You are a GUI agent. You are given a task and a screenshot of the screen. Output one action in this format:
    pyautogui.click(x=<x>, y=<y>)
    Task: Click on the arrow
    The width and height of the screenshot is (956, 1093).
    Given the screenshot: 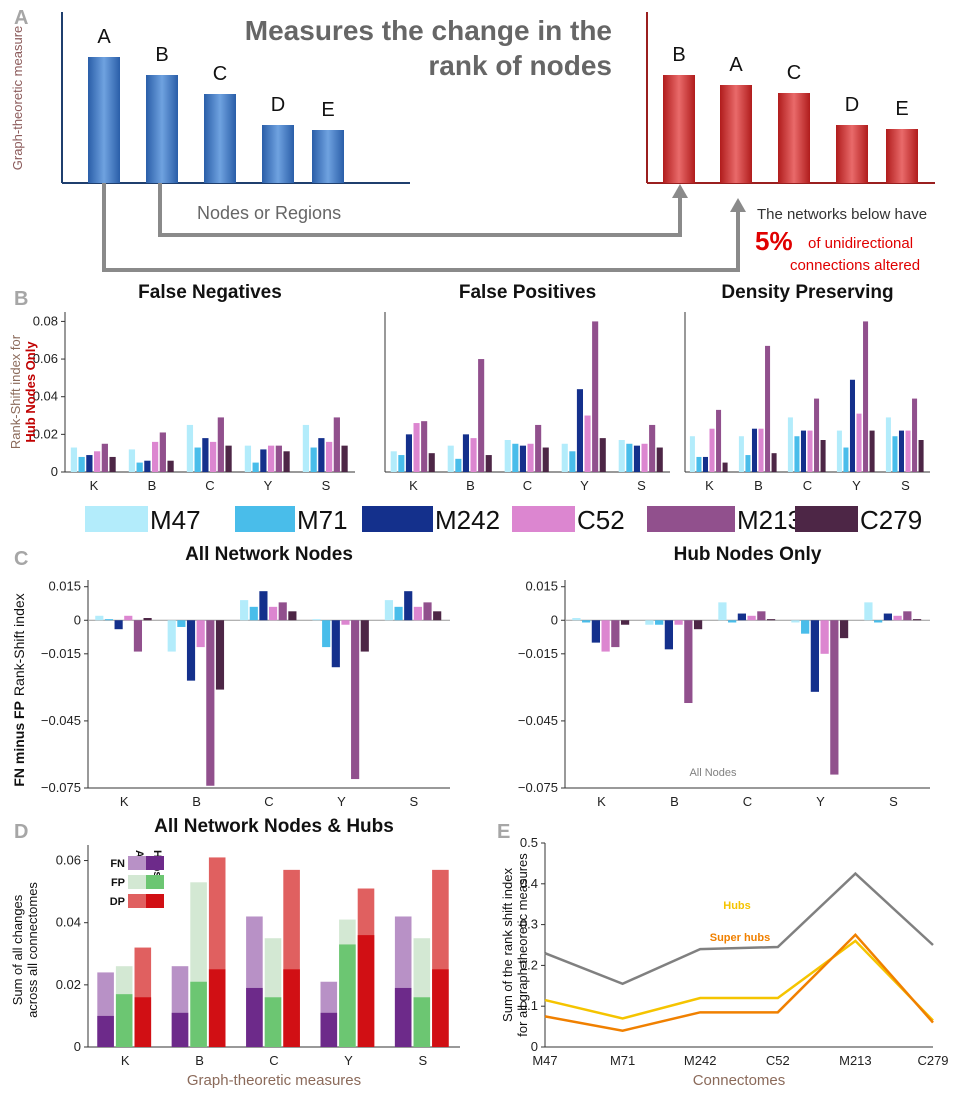 What is the action you would take?
    pyautogui.click(x=421, y=227)
    